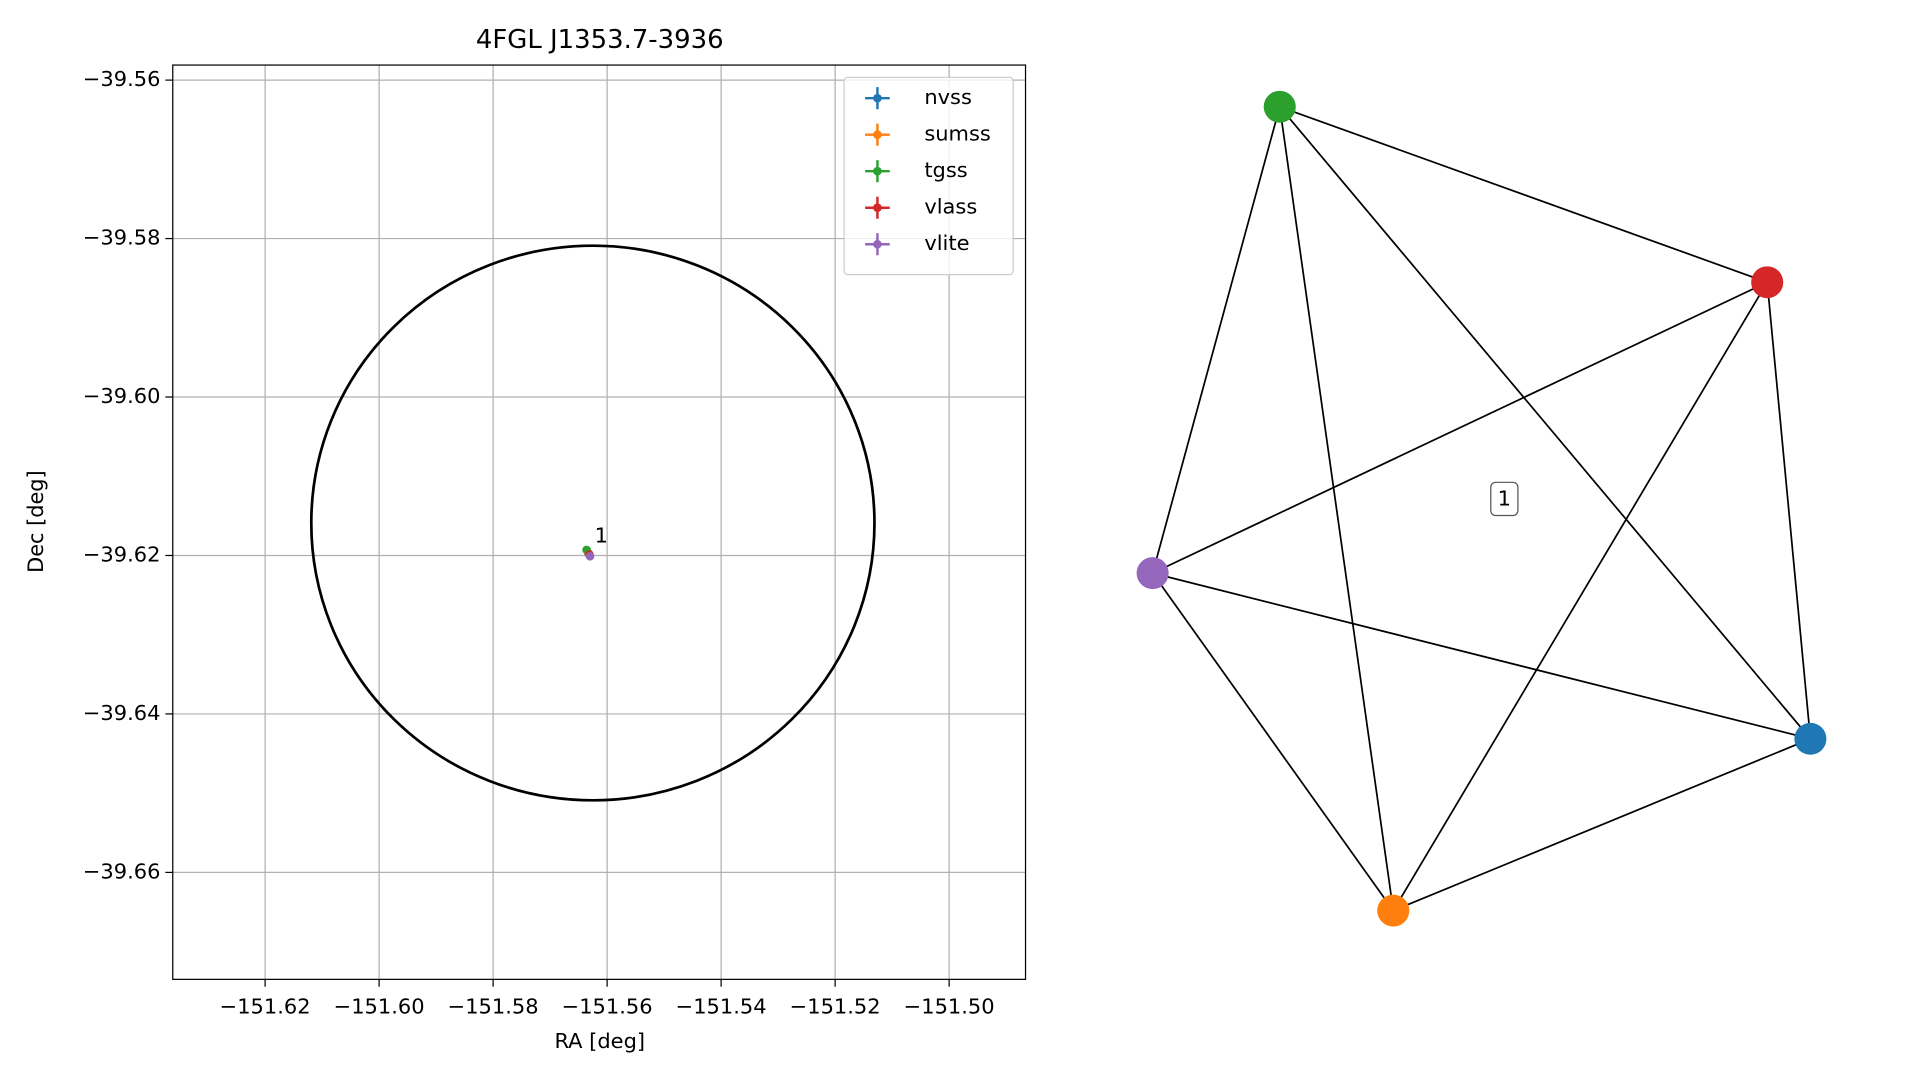 The width and height of the screenshot is (1919, 1080). Describe the element at coordinates (946, 243) in the screenshot. I see `legend-label: vlite` at that location.